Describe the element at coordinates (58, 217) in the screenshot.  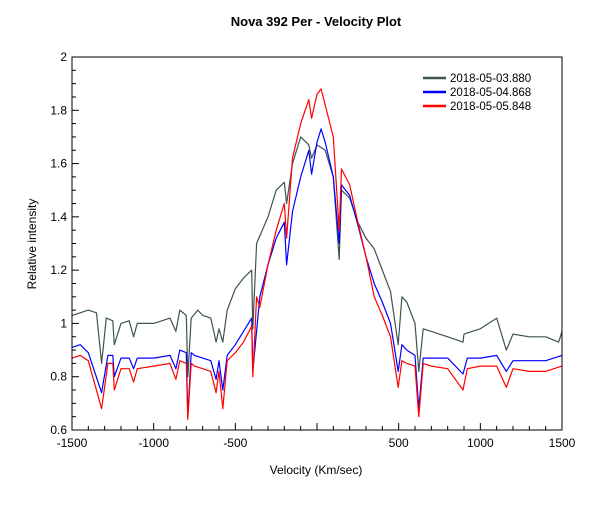
I see `y-tick-label: 1.4` at that location.